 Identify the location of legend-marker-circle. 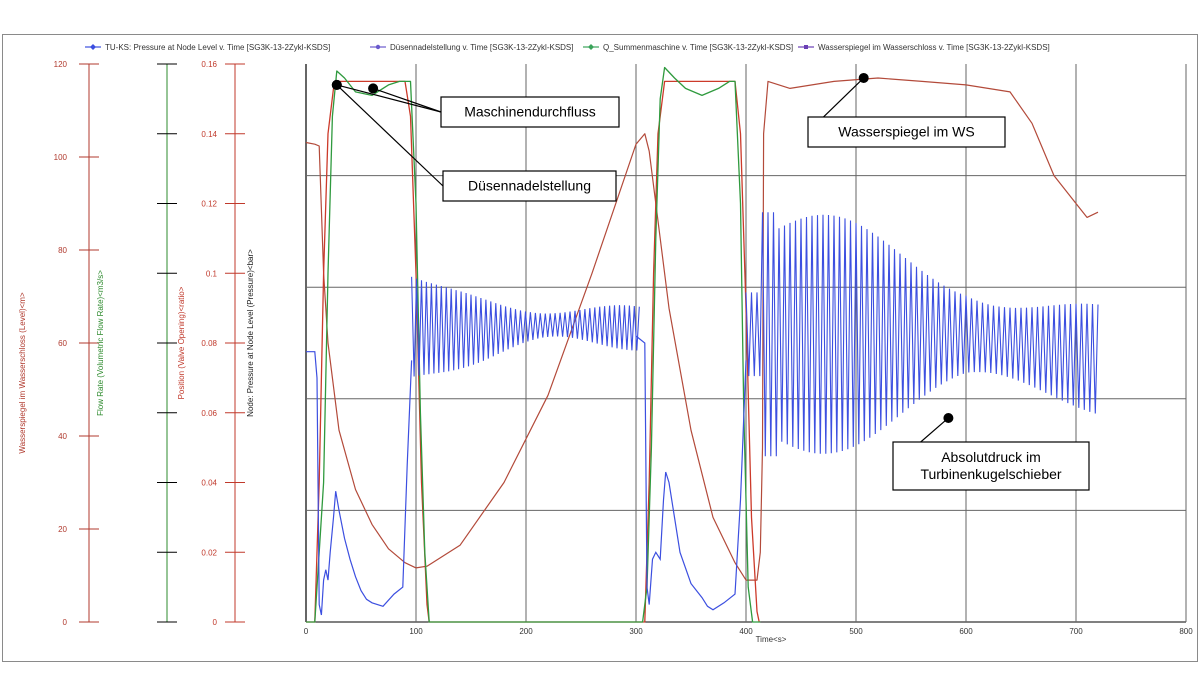
(378, 47).